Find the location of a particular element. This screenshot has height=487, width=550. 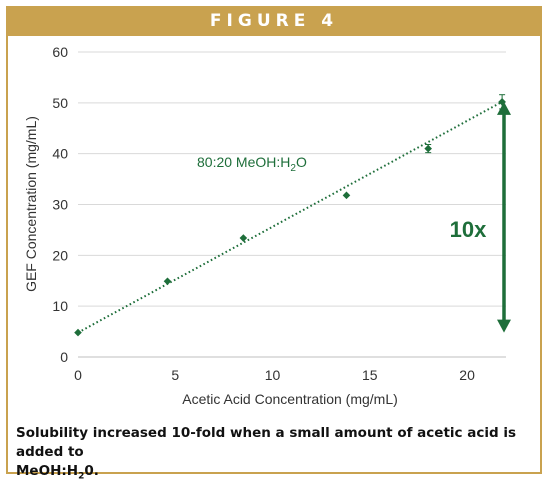

solvent-annotation: 80:20 MeOH:H2O is located at coordinates (252, 164).